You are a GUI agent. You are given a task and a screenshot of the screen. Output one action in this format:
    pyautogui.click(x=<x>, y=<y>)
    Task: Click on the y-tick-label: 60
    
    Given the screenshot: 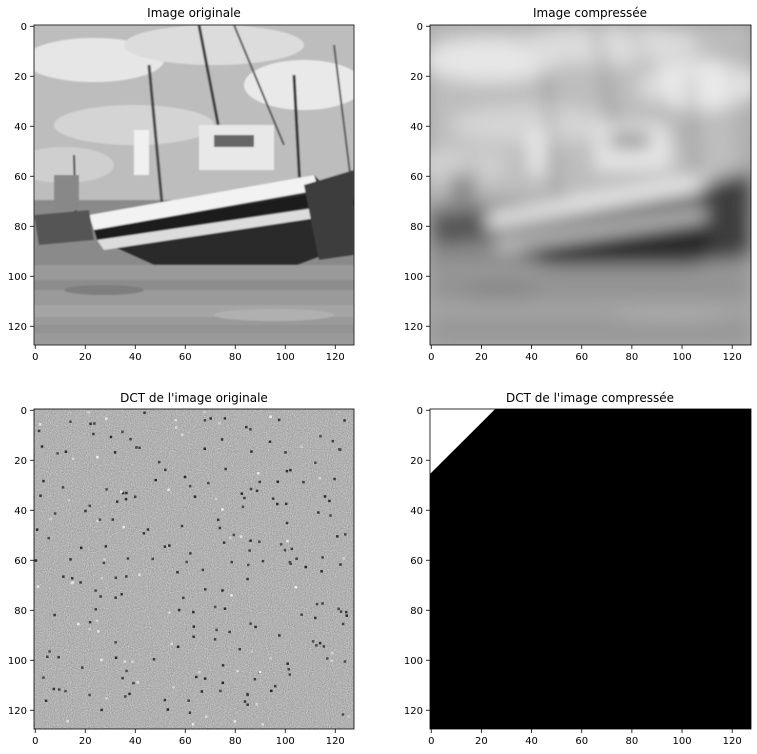 What is the action you would take?
    pyautogui.click(x=416, y=561)
    